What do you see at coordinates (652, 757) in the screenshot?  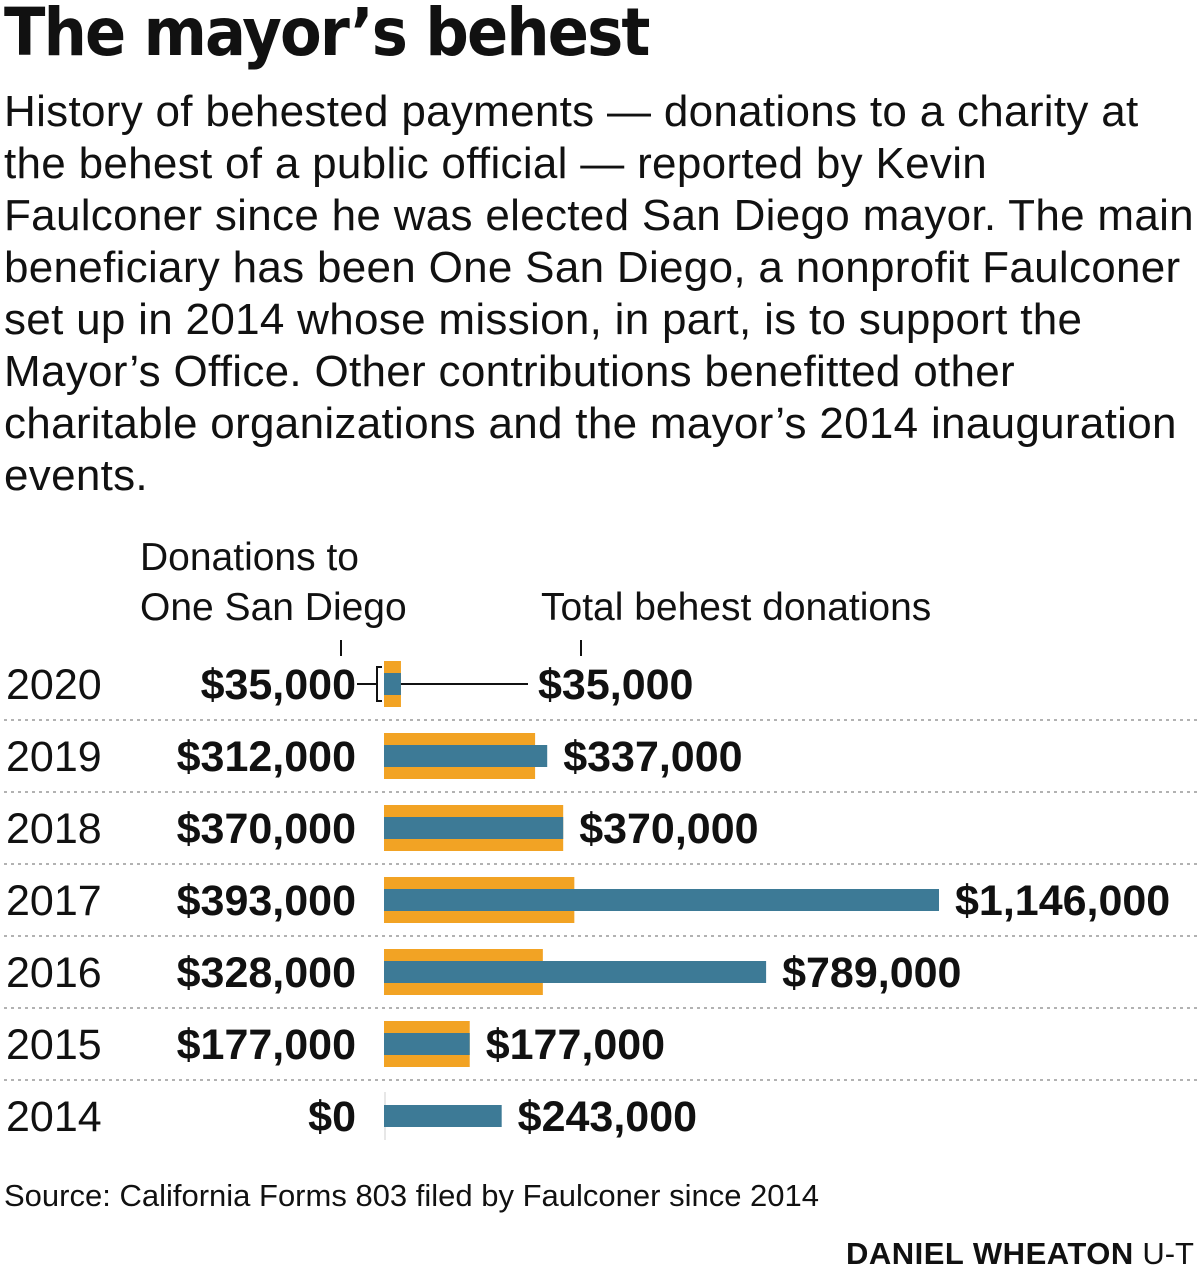 I see `total-value-label: $337,000` at bounding box center [652, 757].